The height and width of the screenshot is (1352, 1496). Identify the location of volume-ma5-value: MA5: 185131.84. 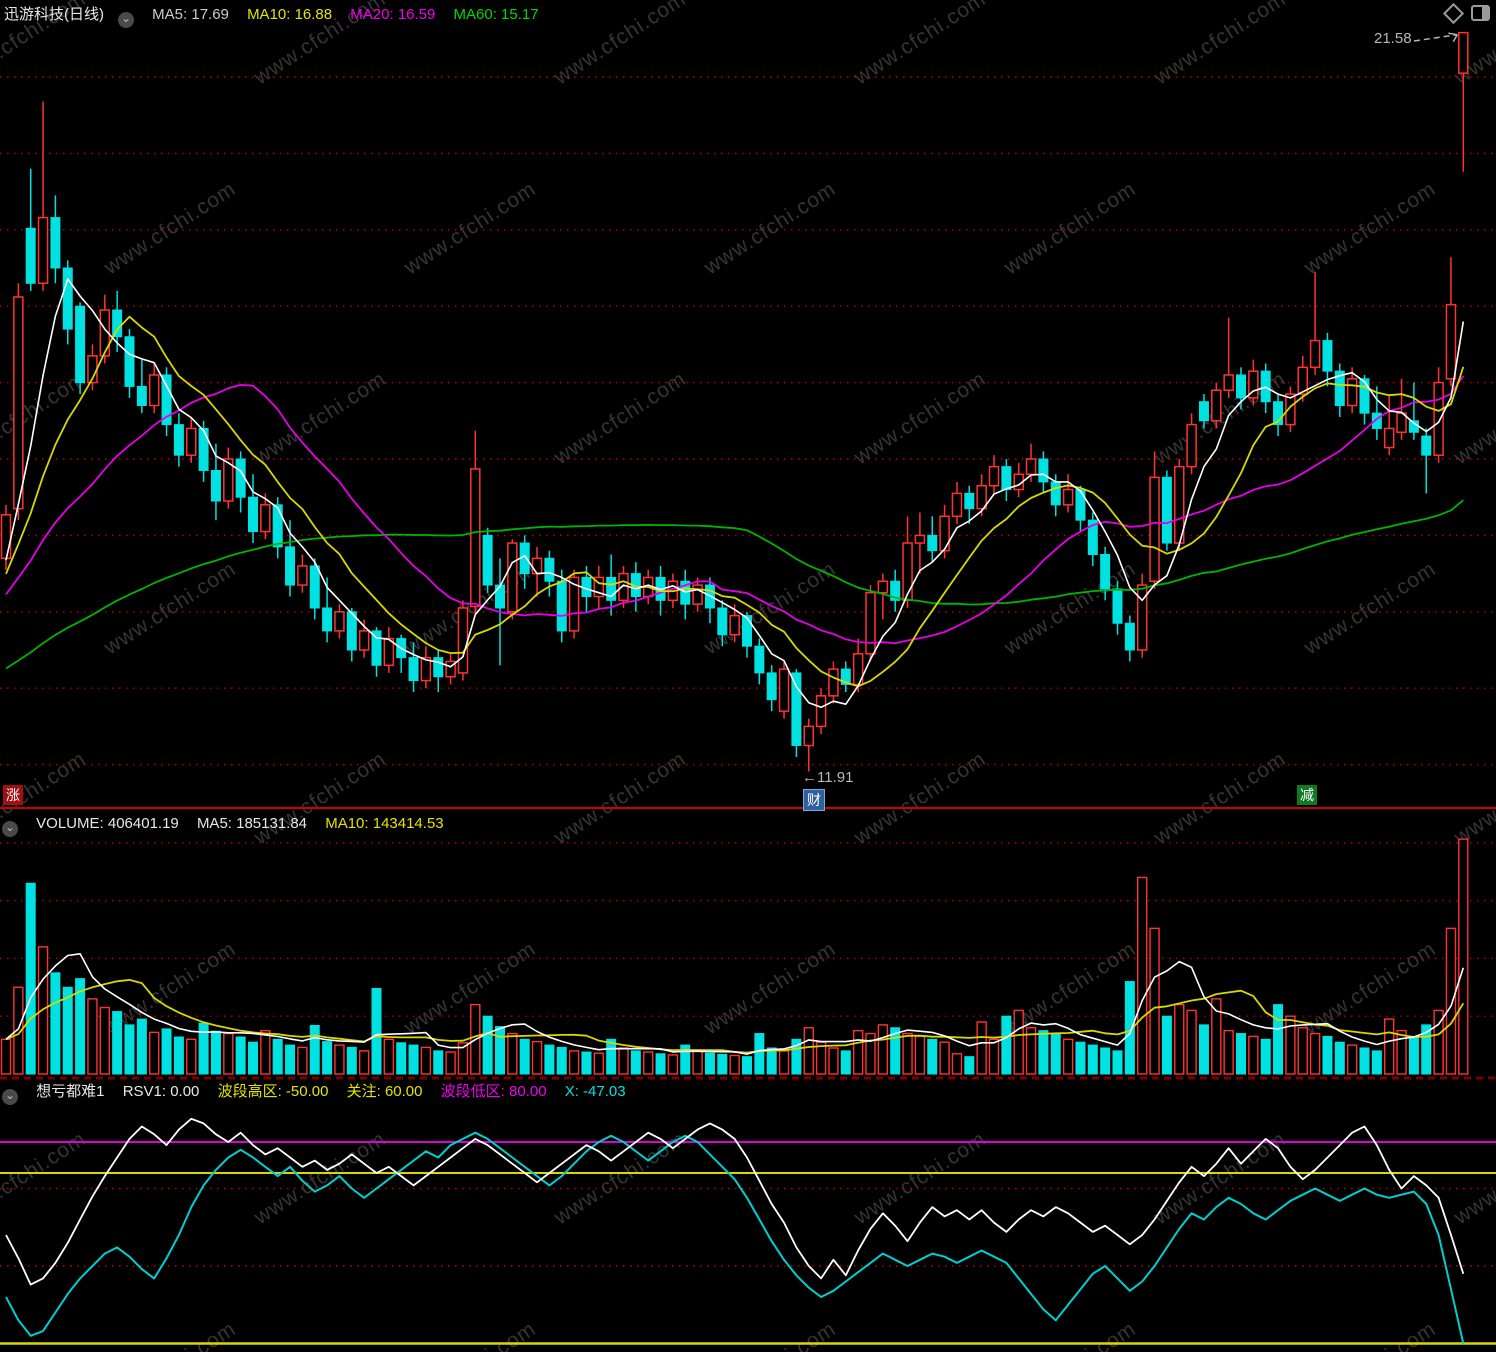
(252, 823).